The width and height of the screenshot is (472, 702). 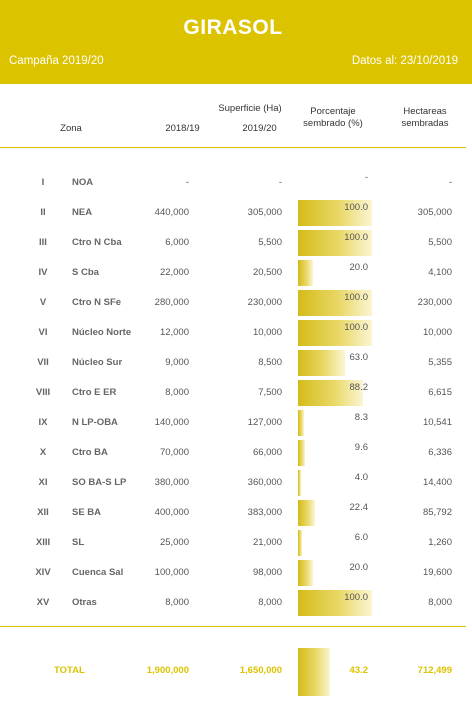 I want to click on table-row: IX N LP-OBA 140,000 127,000 8.3 10,541, so click(x=233, y=423).